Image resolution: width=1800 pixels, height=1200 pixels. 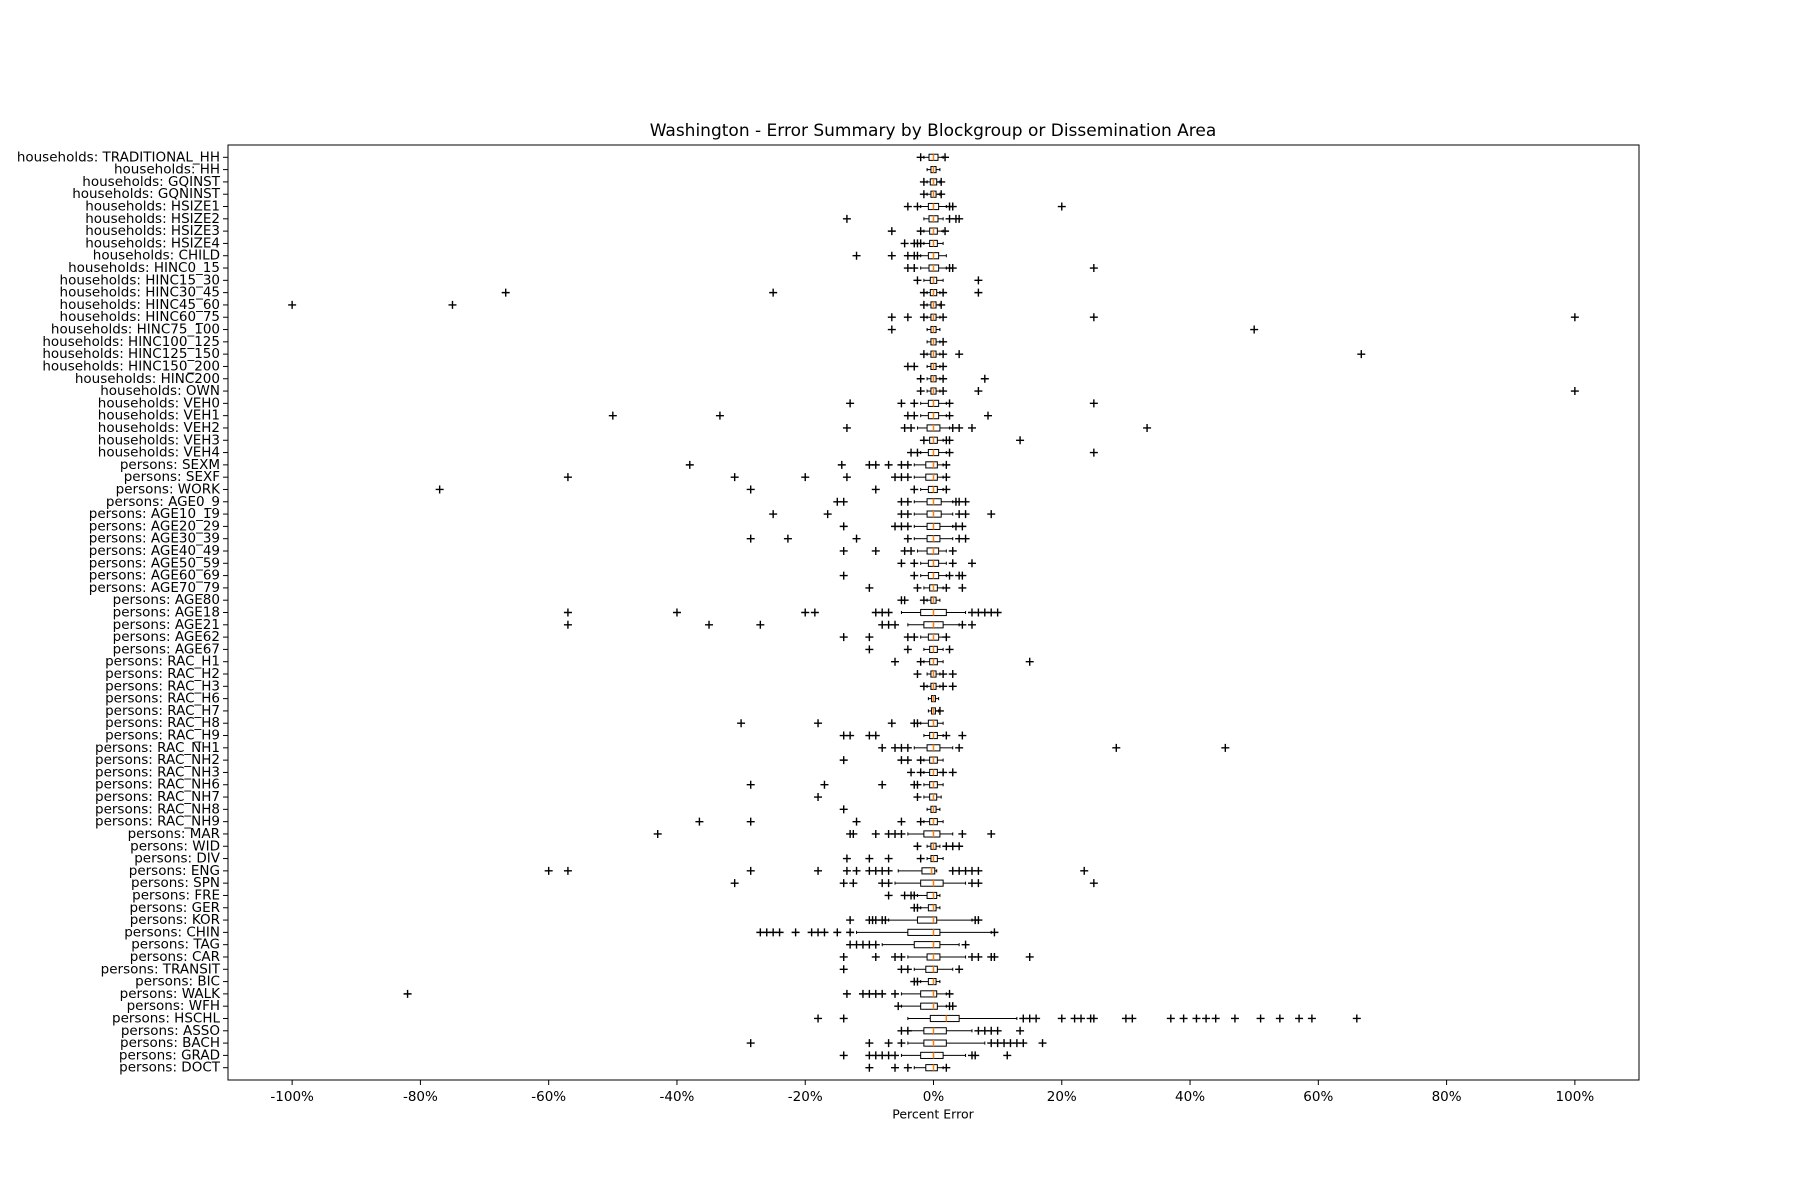 What do you see at coordinates (174, 871) in the screenshot?
I see `y-tick-label: persons: ENG` at bounding box center [174, 871].